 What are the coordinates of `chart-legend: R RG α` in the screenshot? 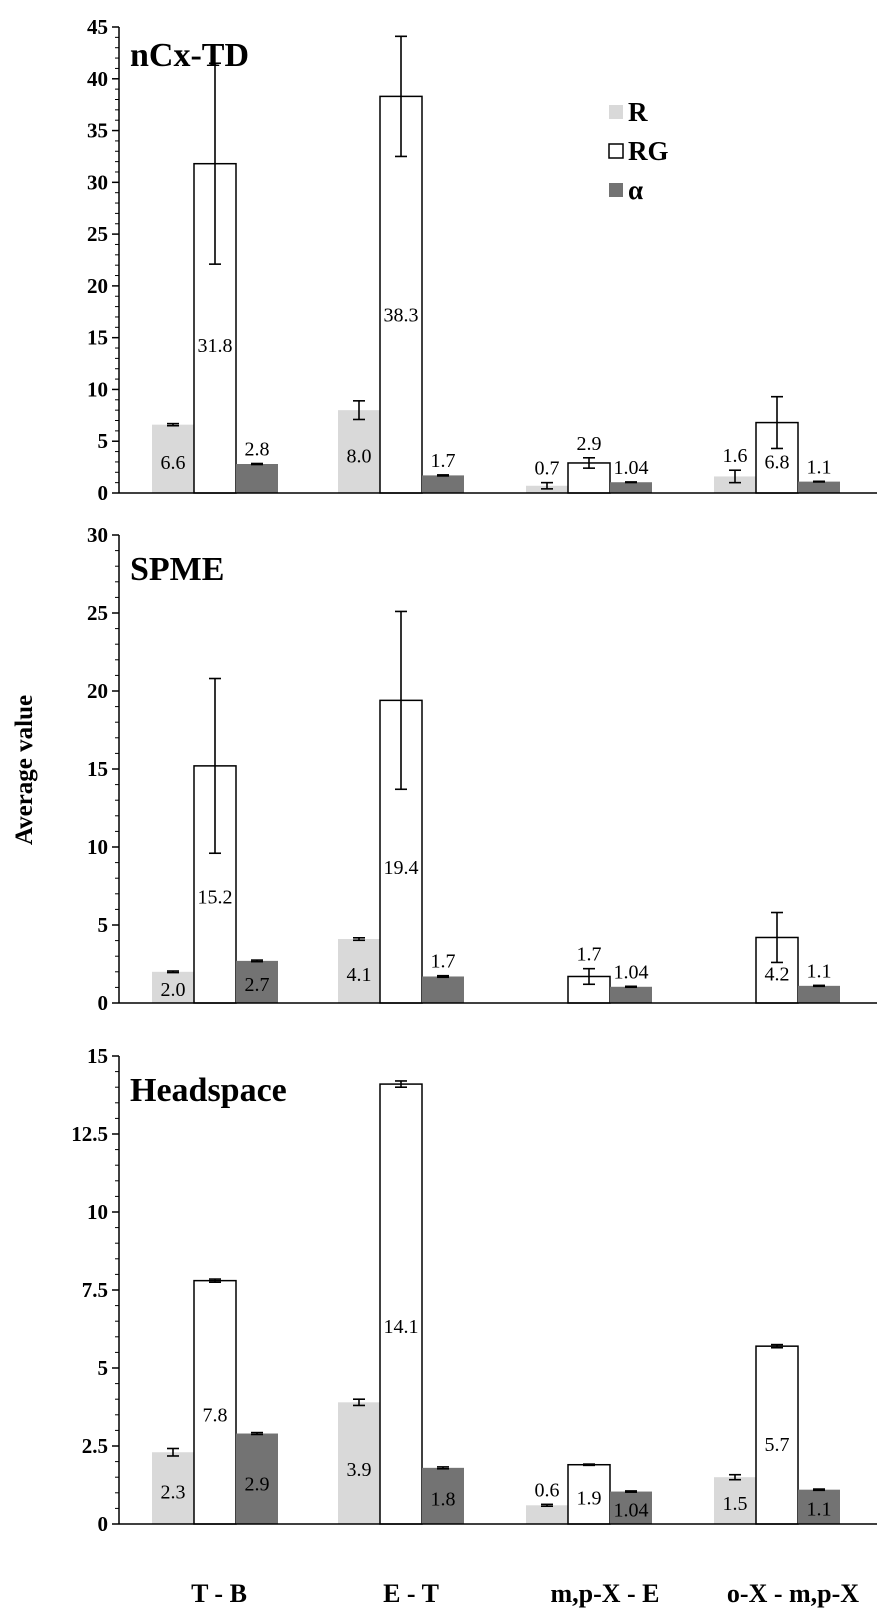 It's located at (638, 151).